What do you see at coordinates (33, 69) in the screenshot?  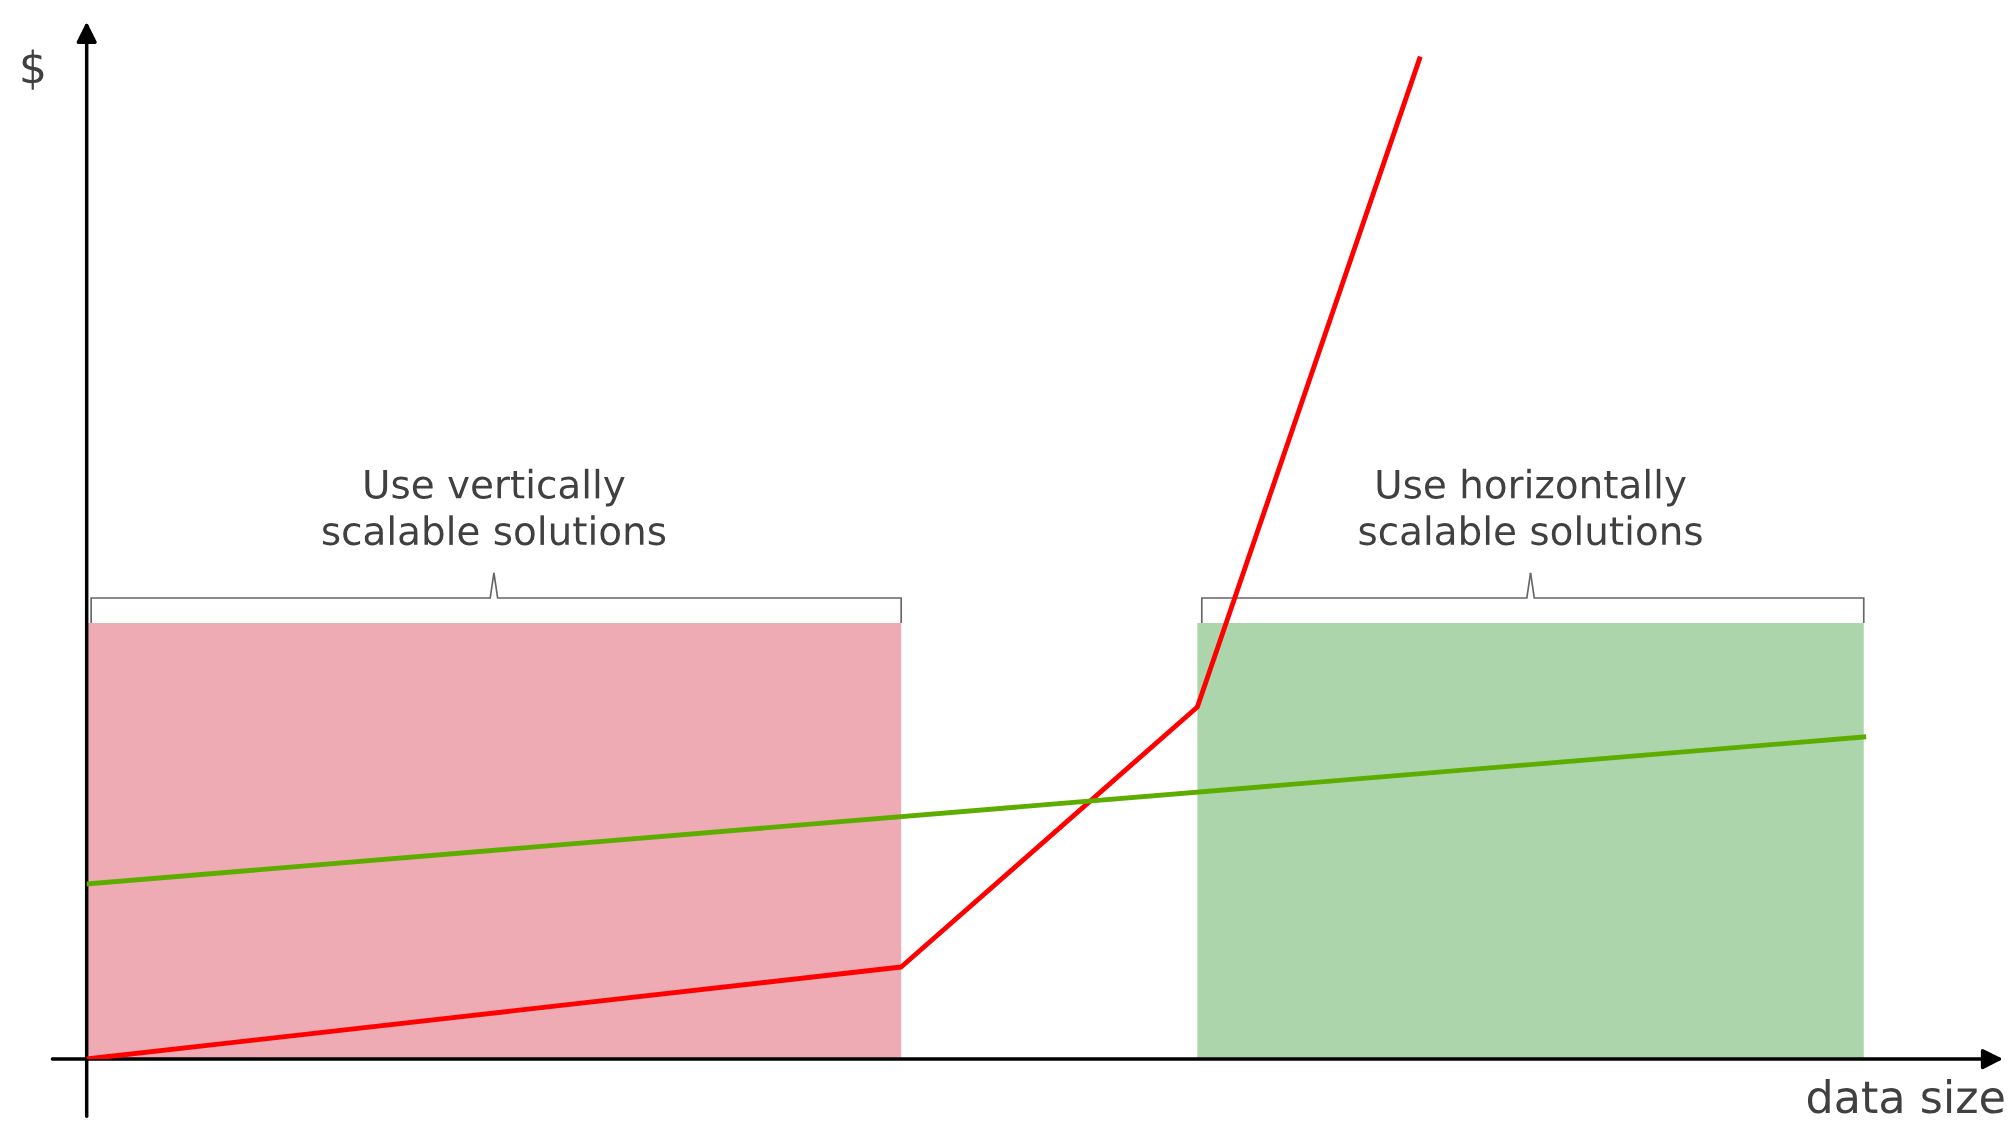 I see `y-axis-title: $` at bounding box center [33, 69].